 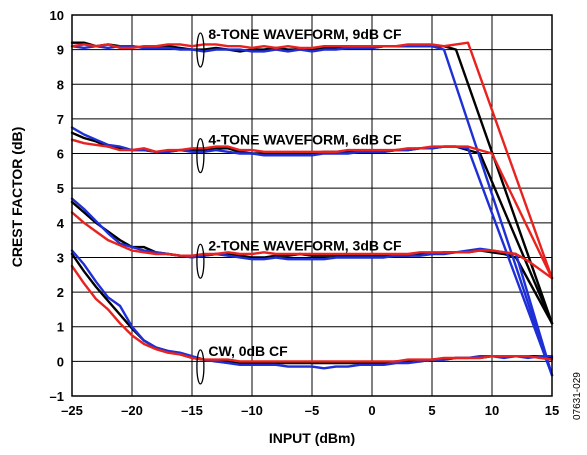 What do you see at coordinates (17, 197) in the screenshot?
I see `y-axis-title: CREST FACTOR (dB)` at bounding box center [17, 197].